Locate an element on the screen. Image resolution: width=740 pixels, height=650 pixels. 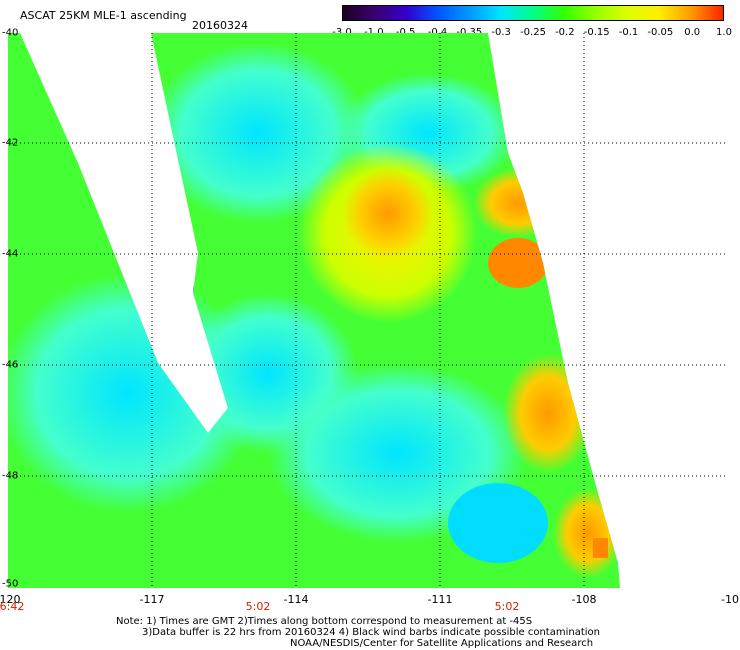
time-label-1: 6:42 is located at coordinates (12, 606).